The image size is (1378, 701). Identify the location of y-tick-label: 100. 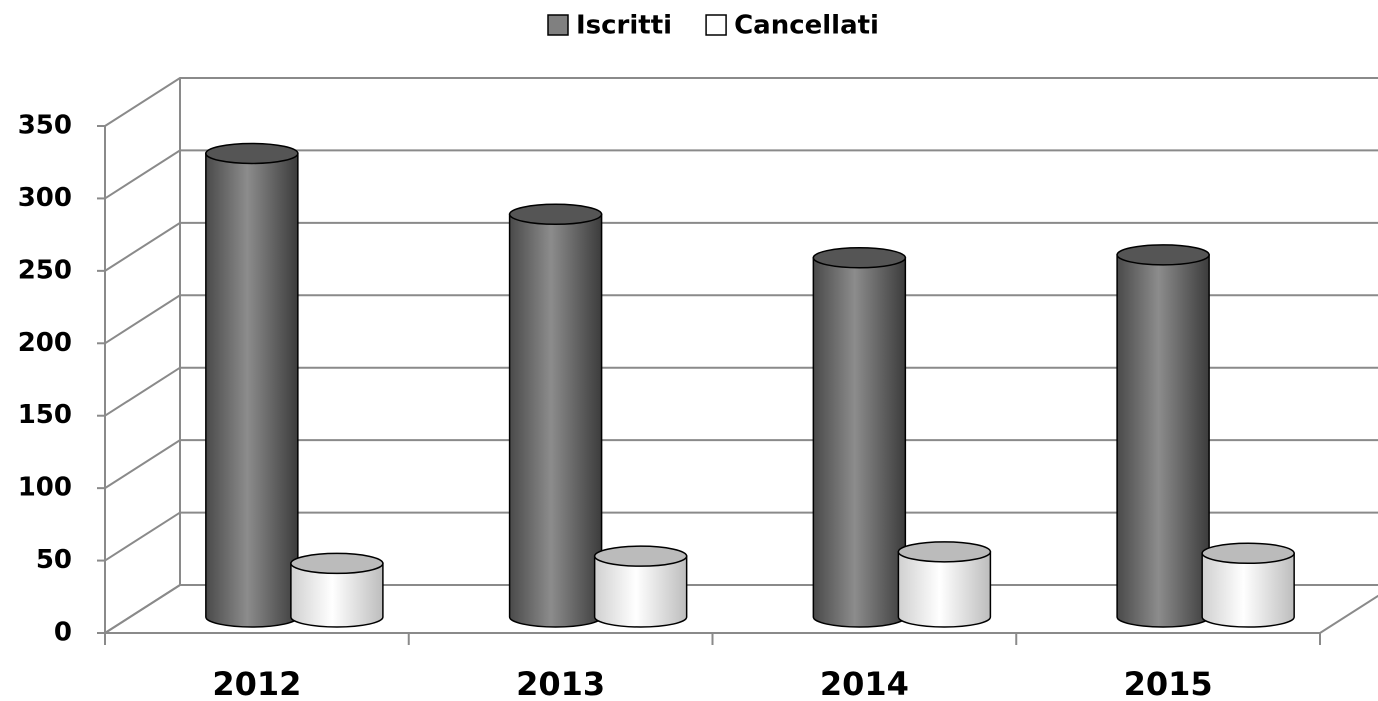
(45, 488).